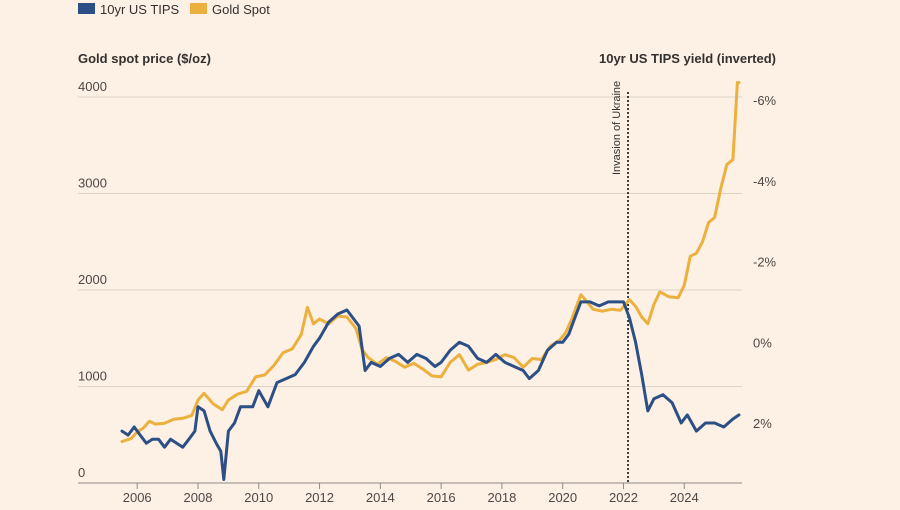 The image size is (900, 510). What do you see at coordinates (762, 342) in the screenshot?
I see `right-tick-label: 0%` at bounding box center [762, 342].